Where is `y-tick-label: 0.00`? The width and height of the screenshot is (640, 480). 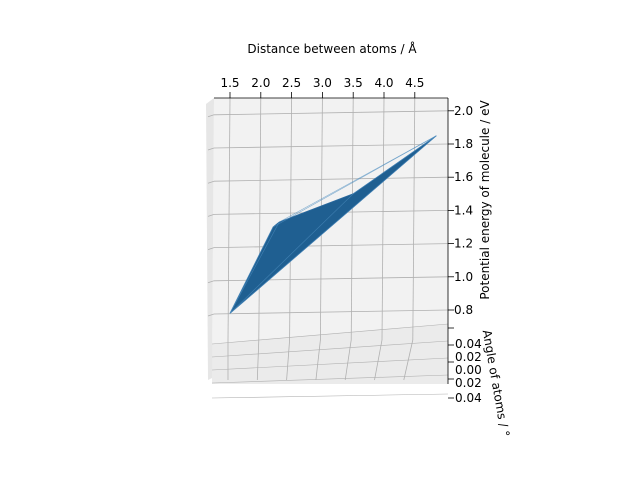
y-tick-label: 0.00 is located at coordinates (468, 370).